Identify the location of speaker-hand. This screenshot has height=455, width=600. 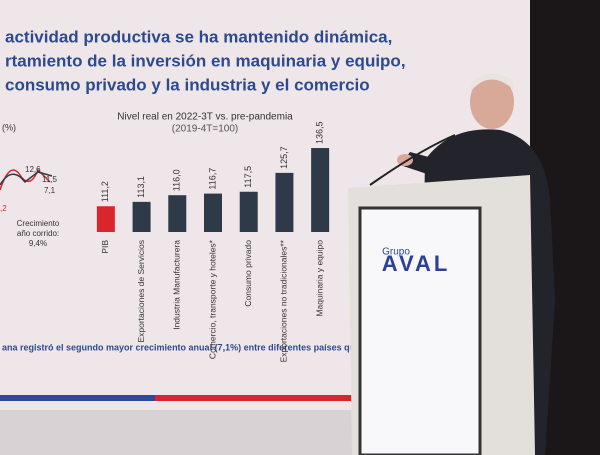
(405, 160).